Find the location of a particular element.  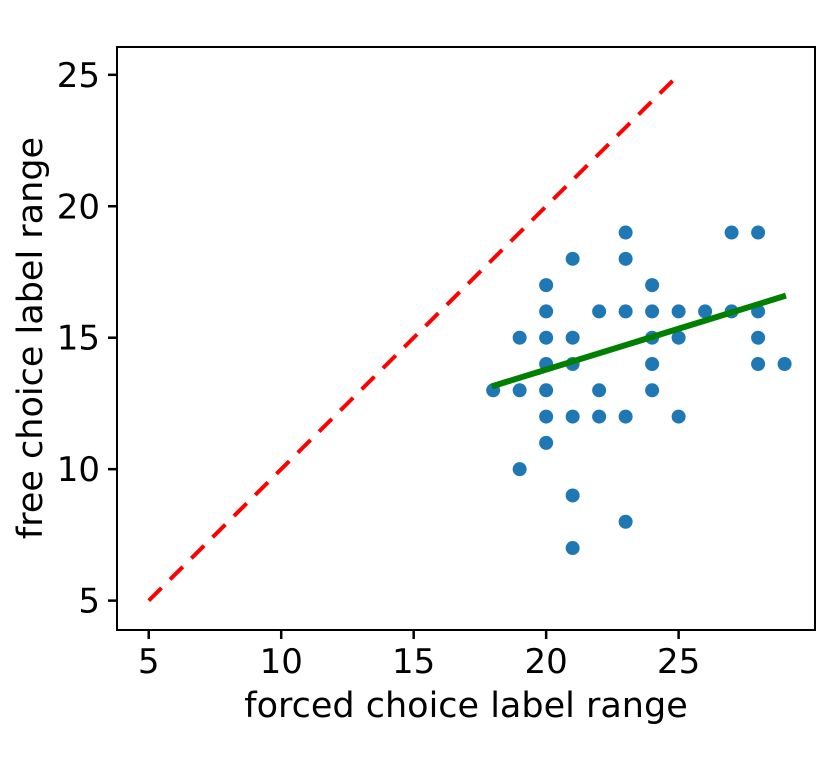

y-tick-label: 5 is located at coordinates (89, 602).